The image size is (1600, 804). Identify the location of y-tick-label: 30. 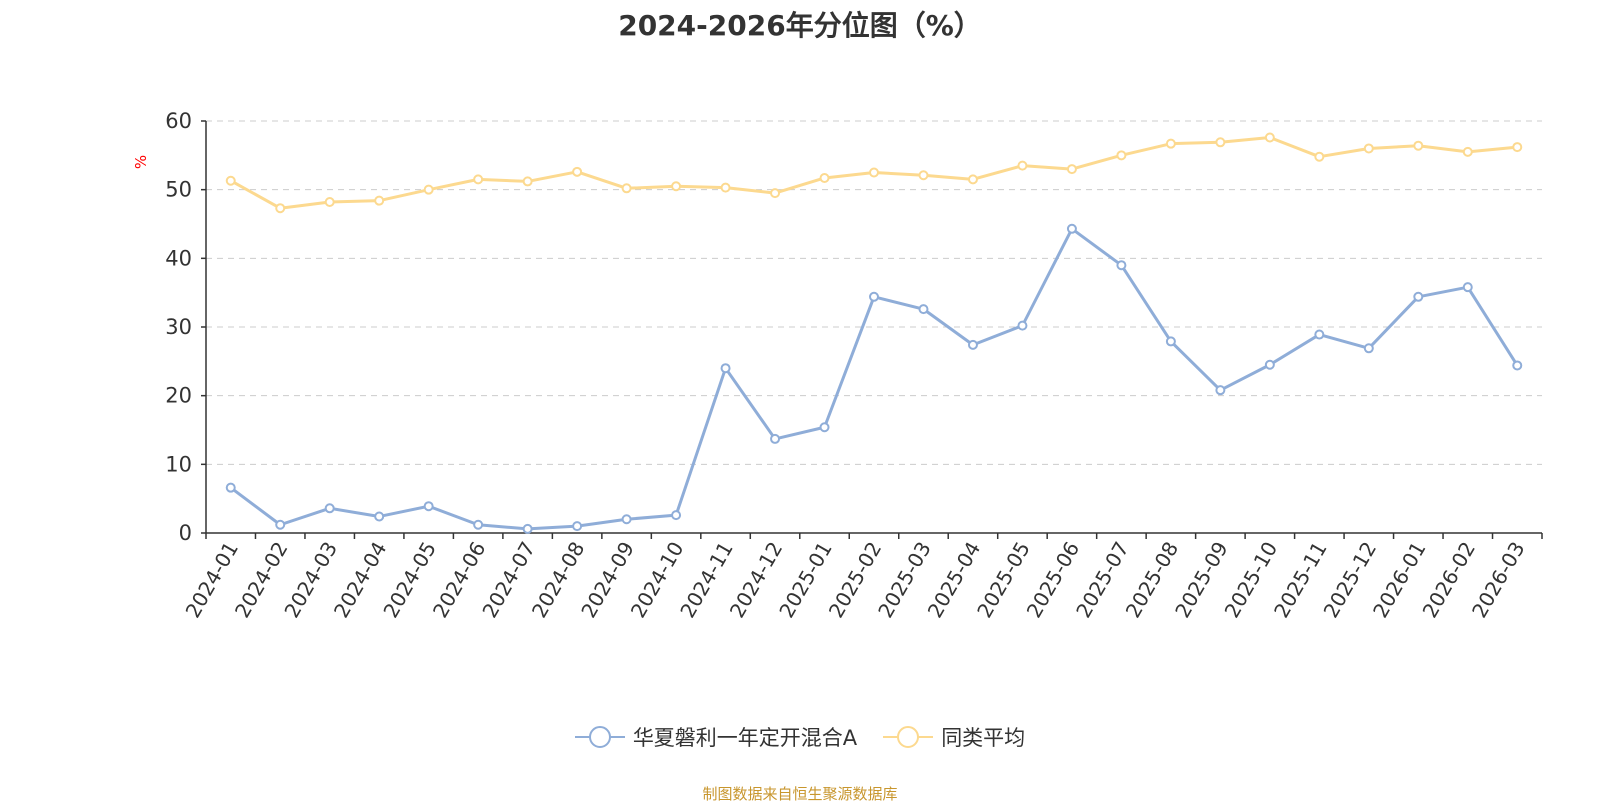
(178, 327).